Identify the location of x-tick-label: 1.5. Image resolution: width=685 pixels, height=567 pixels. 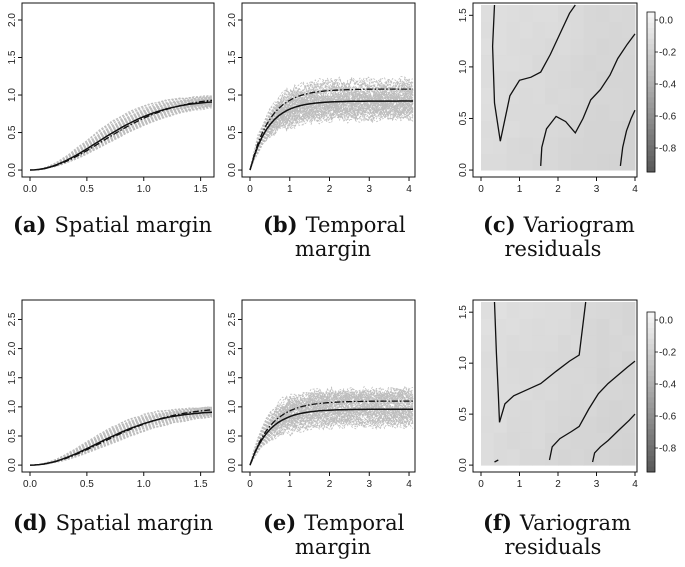
(201, 484).